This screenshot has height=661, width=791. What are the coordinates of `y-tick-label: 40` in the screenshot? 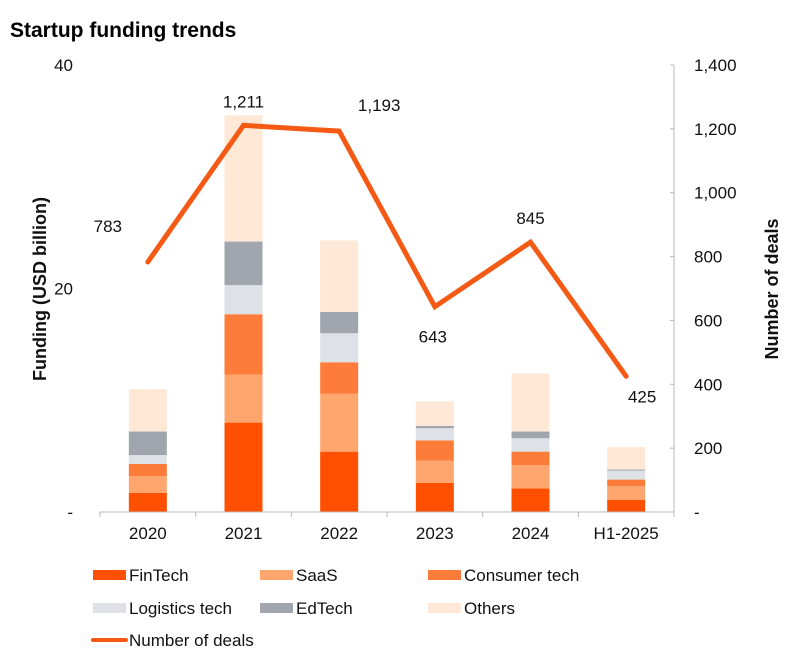 It's located at (63, 65).